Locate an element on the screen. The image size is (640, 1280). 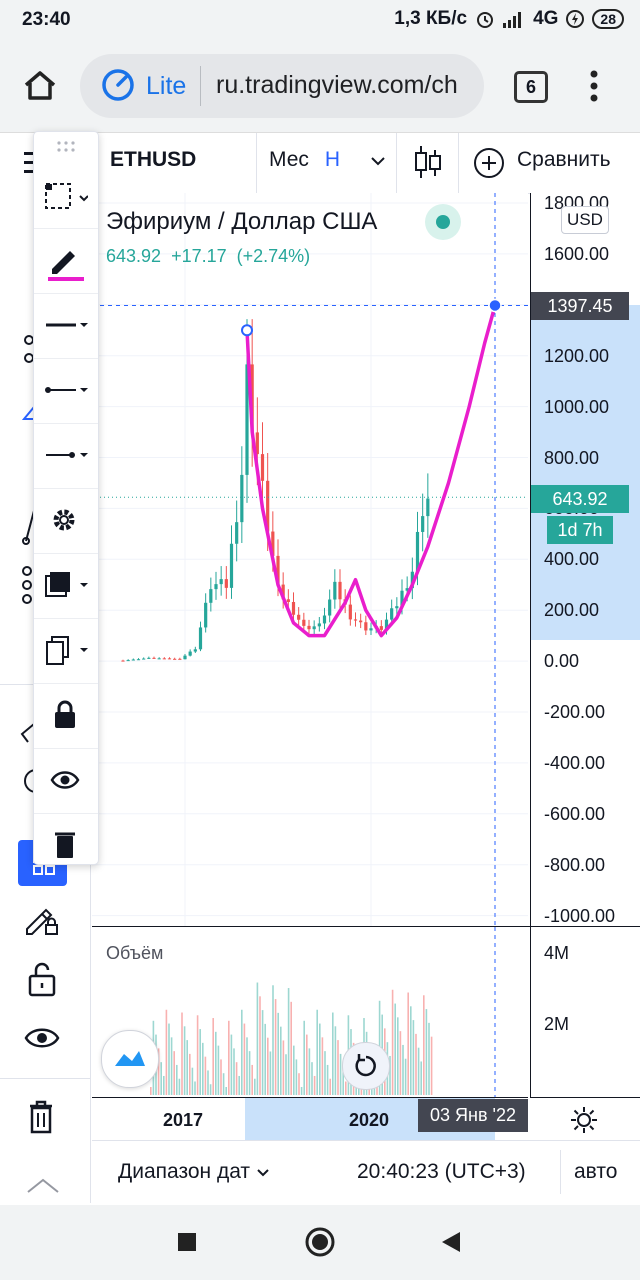
cursor-date-tag: 03 Янв '22 is located at coordinates (473, 1115).